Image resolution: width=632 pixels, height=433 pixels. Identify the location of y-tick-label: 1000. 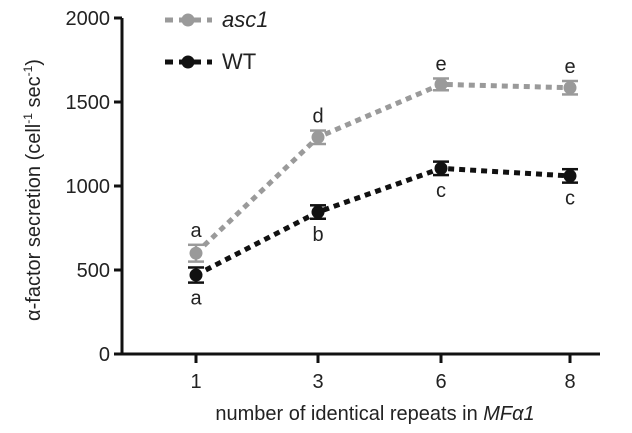
(88, 187).